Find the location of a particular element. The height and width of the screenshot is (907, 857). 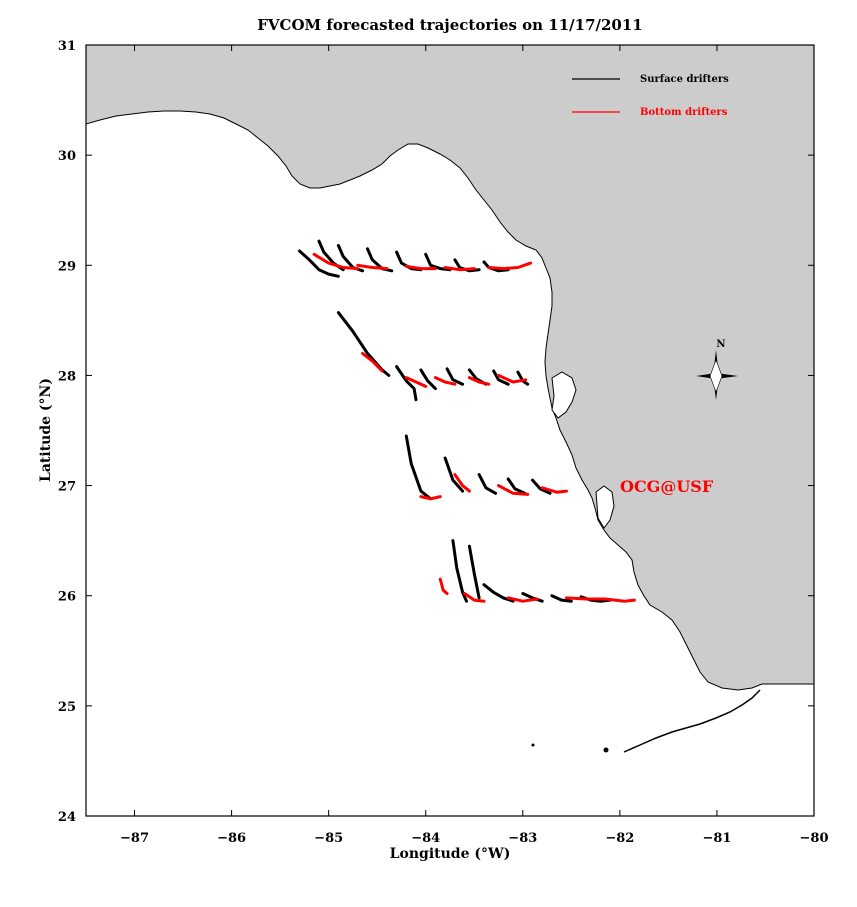

x-tick-label: −84 is located at coordinates (425, 838).